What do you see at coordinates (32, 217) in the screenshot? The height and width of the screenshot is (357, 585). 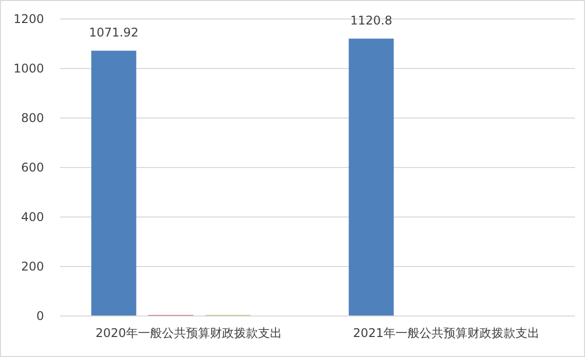 I see `y-tick-label: 400` at bounding box center [32, 217].